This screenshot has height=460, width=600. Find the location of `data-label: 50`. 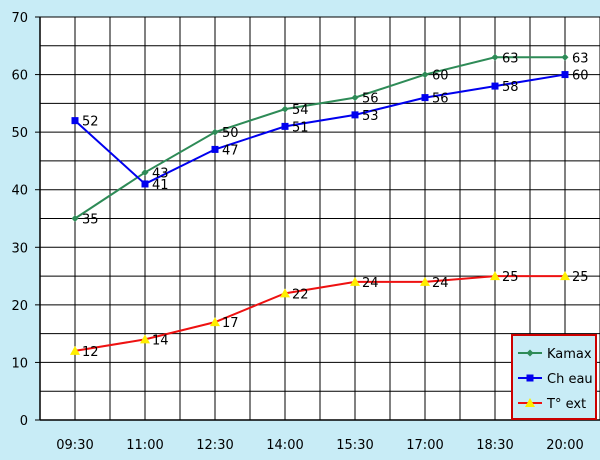

data-label: 50 is located at coordinates (230, 133).